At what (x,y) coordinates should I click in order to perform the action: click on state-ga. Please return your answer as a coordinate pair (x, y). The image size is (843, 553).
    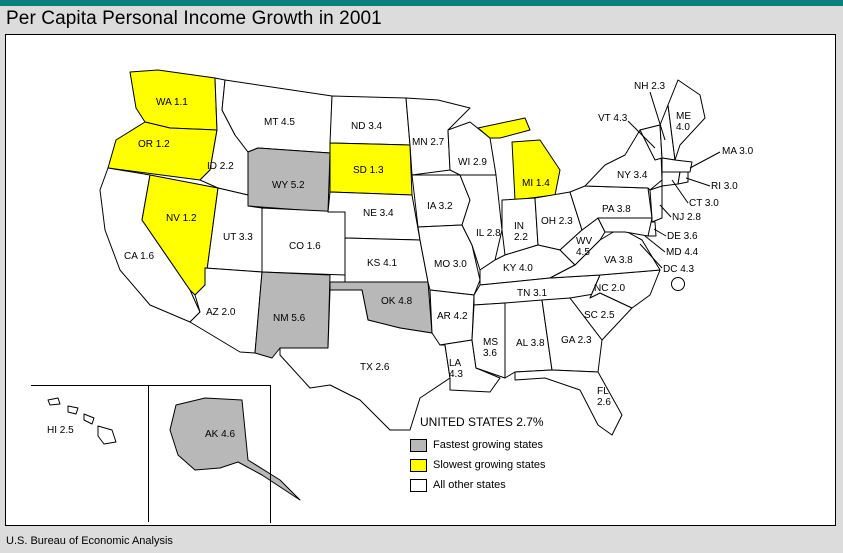
    Looking at the image, I should click on (572, 335).